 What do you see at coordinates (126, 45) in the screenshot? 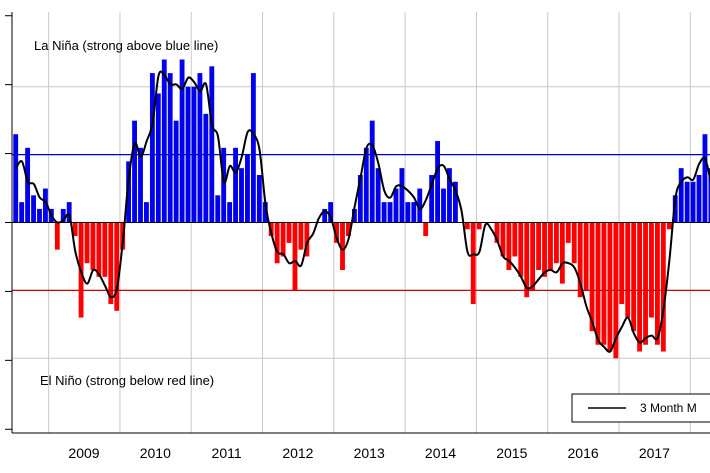
I see `la-nina-annotation: La Niña (strong above blue line)` at bounding box center [126, 45].